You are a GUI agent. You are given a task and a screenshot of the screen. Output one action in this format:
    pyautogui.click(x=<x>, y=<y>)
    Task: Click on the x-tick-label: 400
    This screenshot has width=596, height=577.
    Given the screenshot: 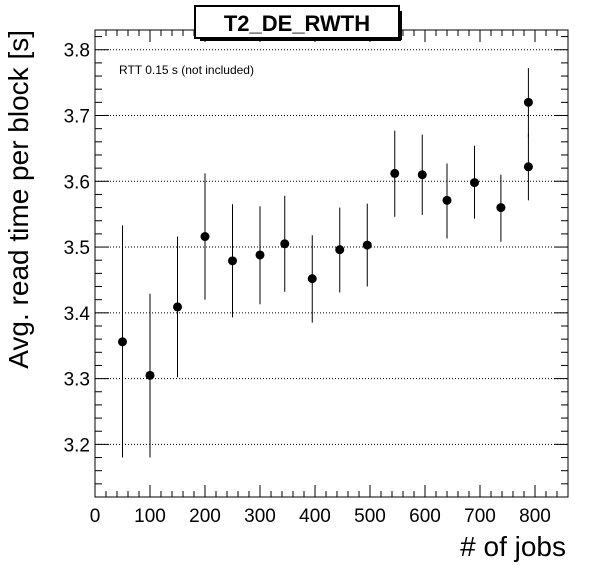 What is the action you would take?
    pyautogui.click(x=315, y=516)
    